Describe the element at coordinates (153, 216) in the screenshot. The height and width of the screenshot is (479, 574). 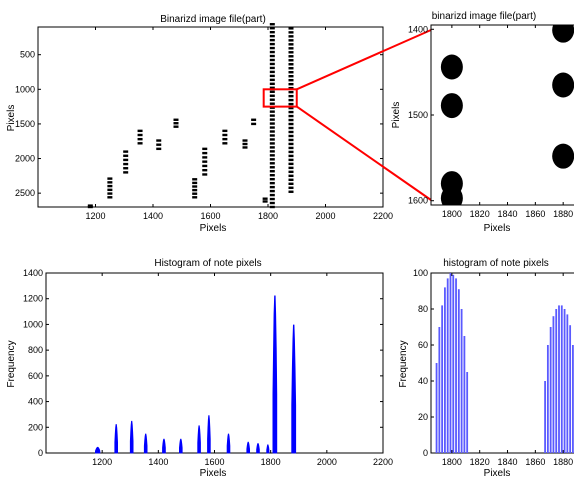
I see `x-tick-label: 1400` at that location.